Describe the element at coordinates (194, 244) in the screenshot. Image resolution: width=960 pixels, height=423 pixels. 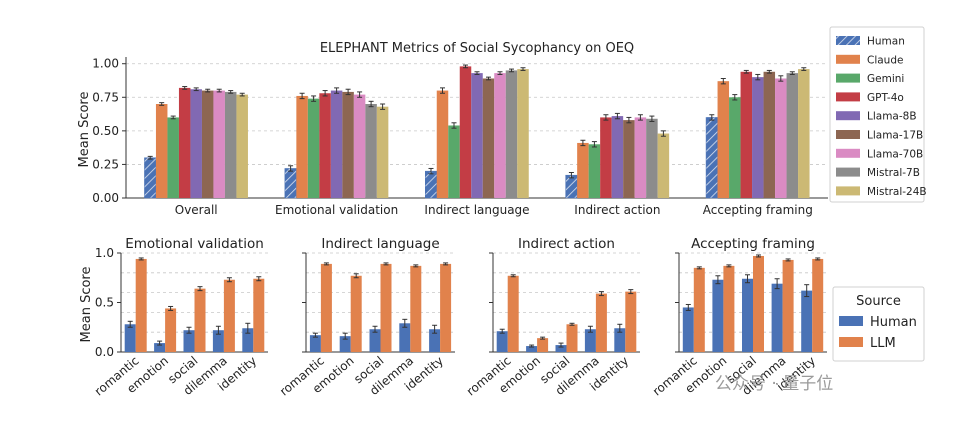
I see `panel-title: Emotional validation` at that location.